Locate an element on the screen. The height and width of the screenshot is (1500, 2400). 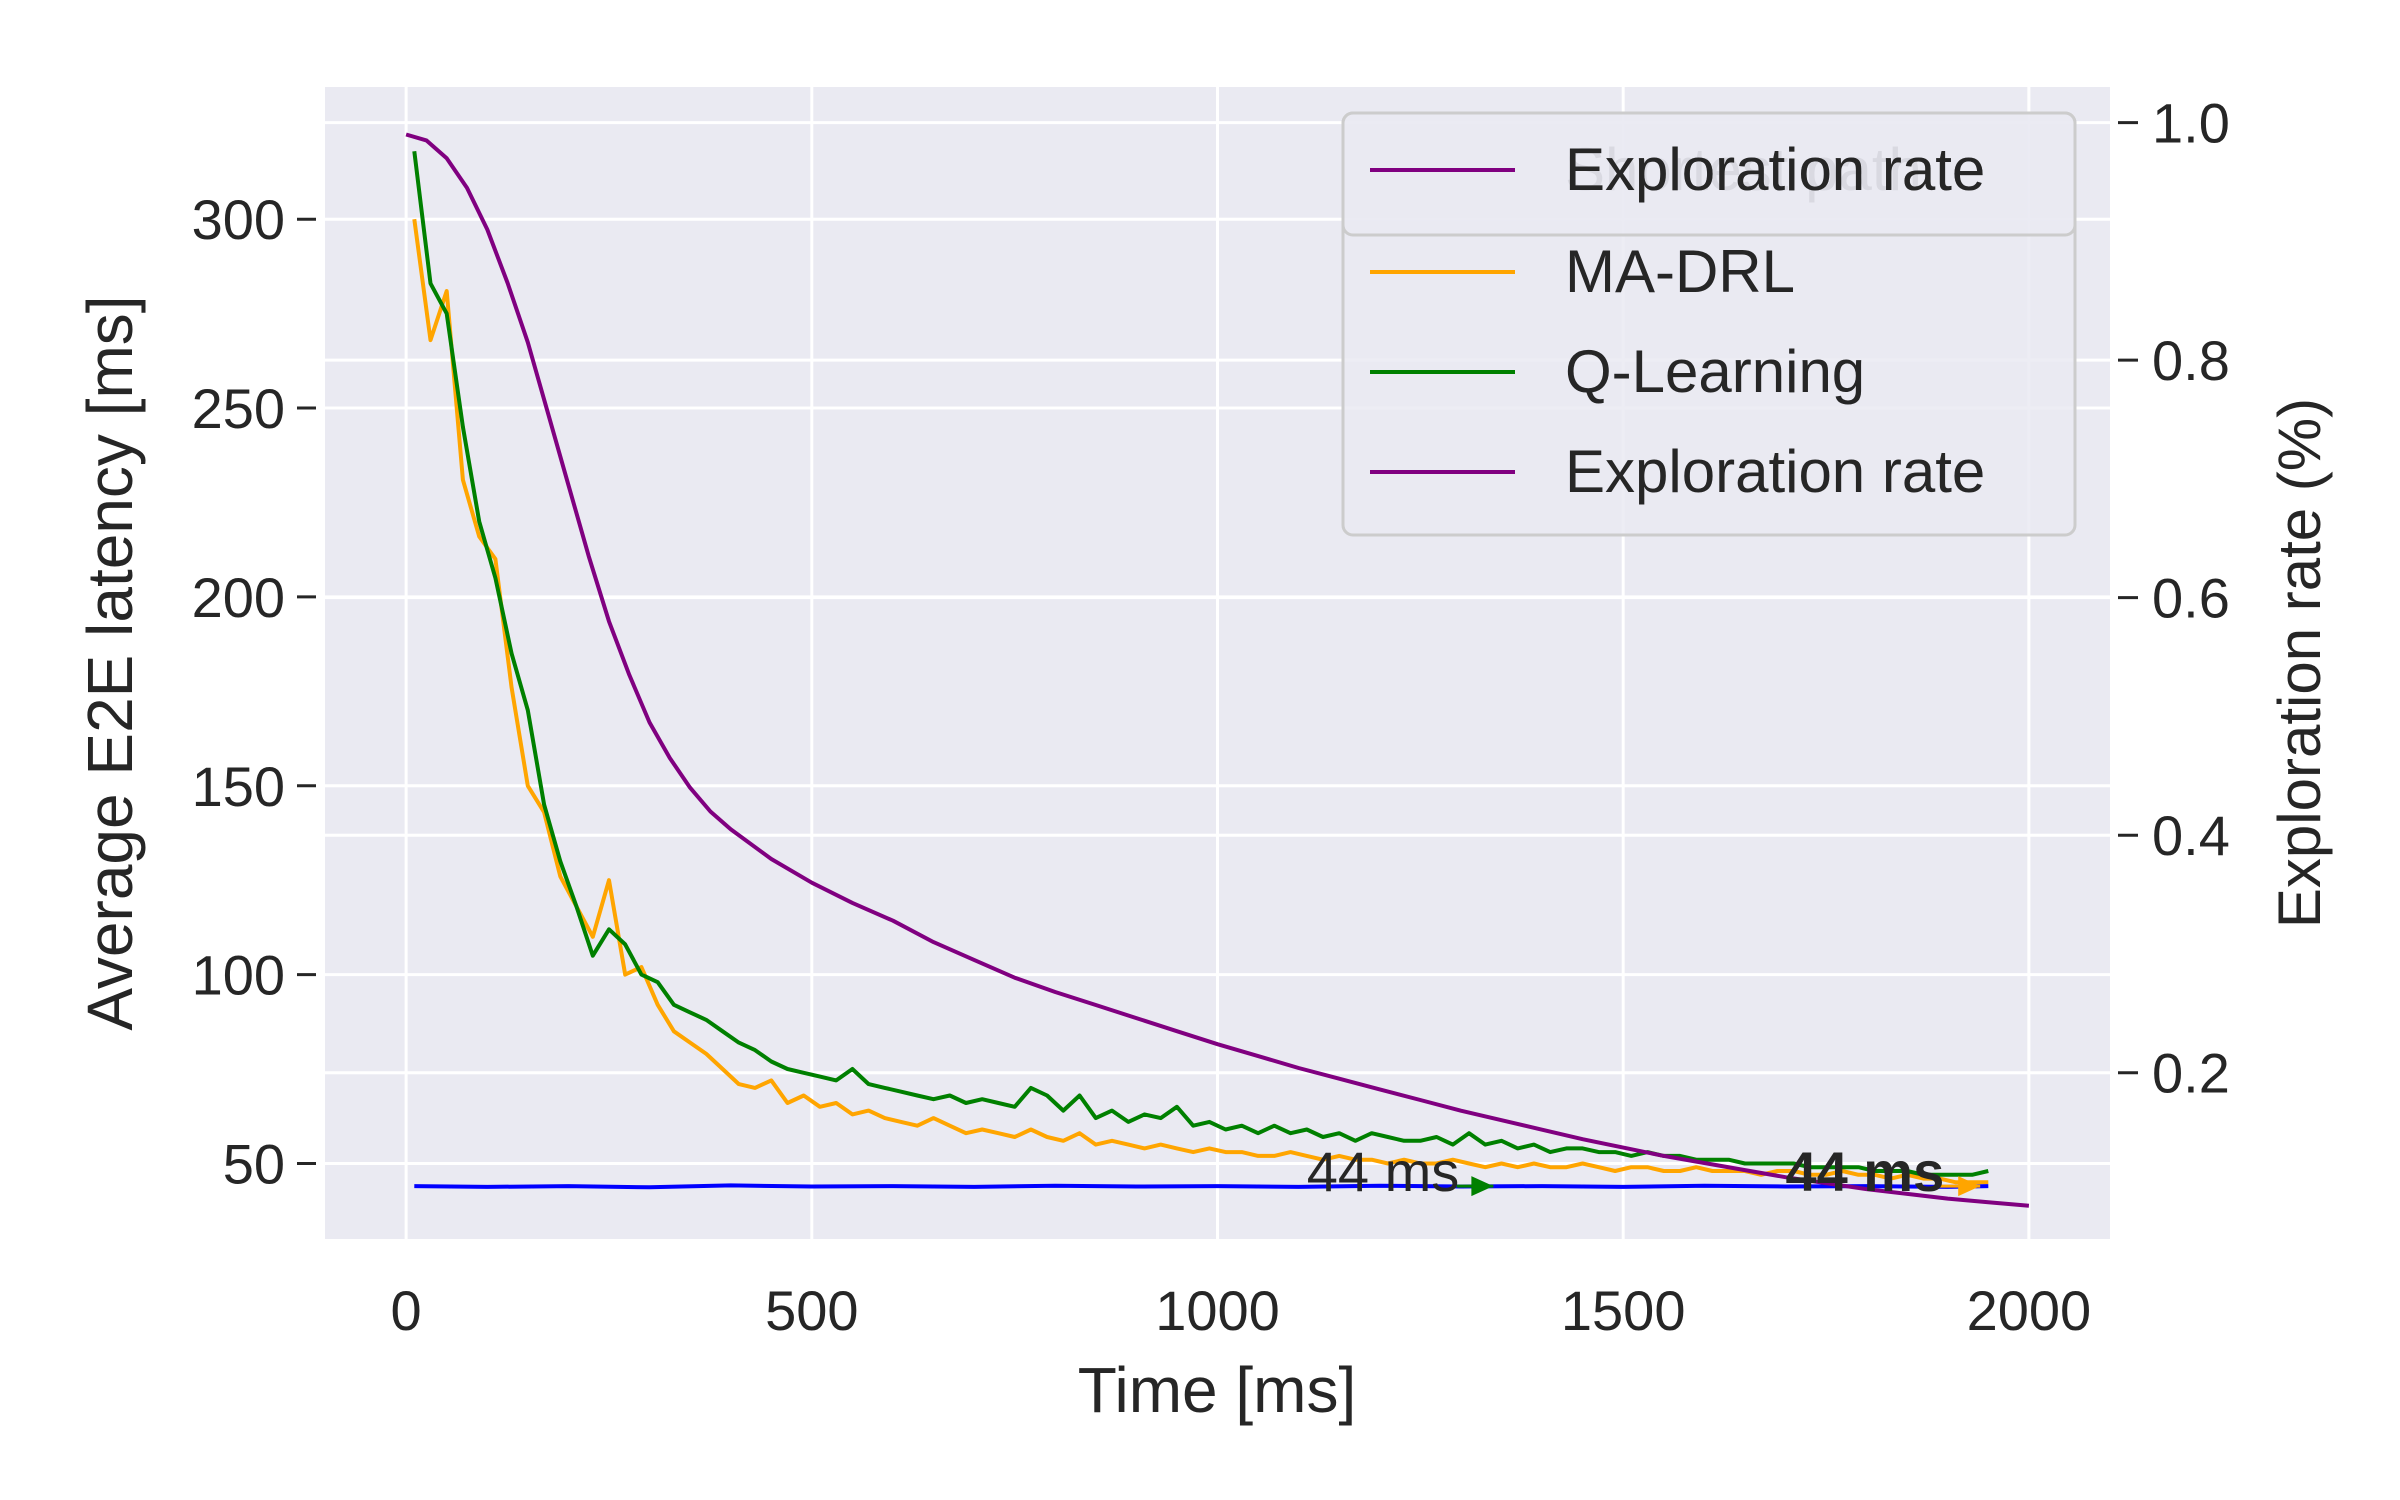
annotation-layer: 44 ms 44 ms is located at coordinates (1644, 1171).